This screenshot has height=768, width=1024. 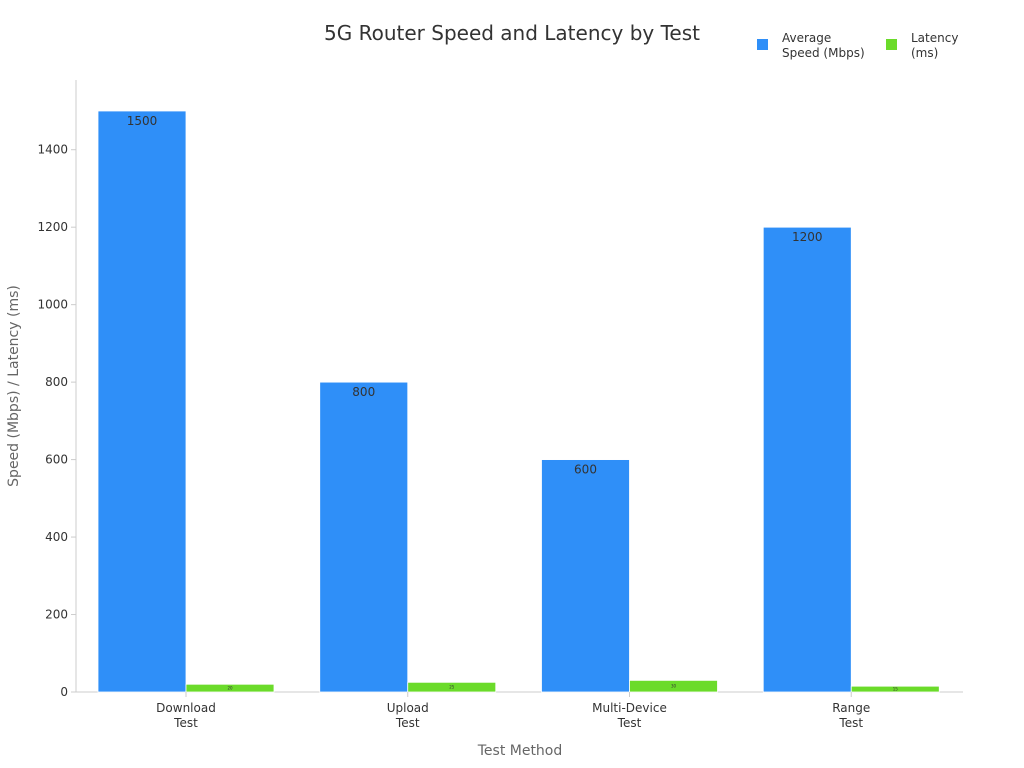 I want to click on legend-label-speed: Speed (Mbps), so click(x=823, y=53).